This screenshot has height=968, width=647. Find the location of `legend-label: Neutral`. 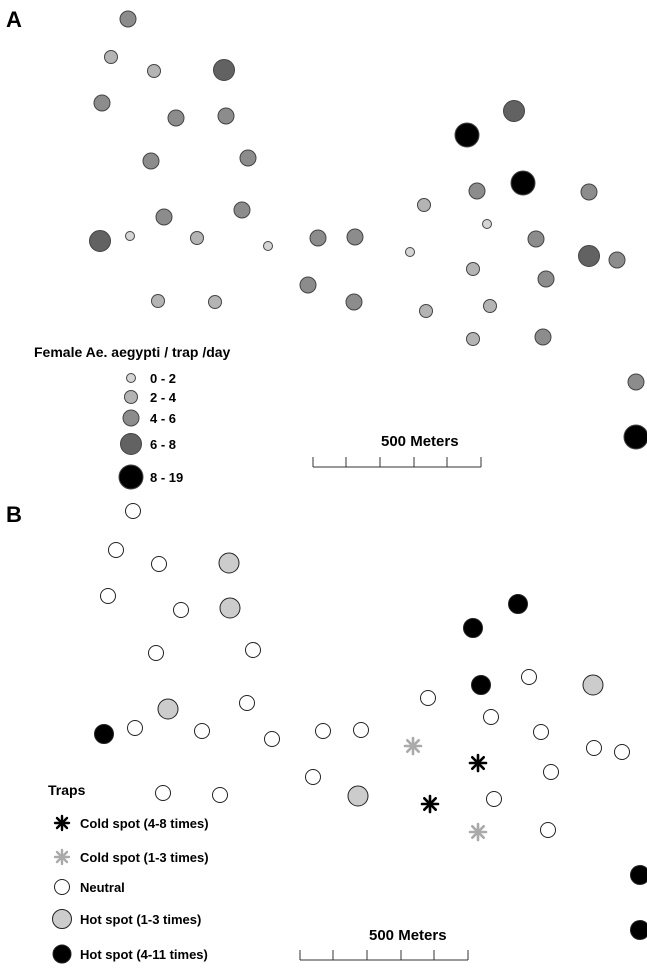

legend-label: Neutral is located at coordinates (102, 887).